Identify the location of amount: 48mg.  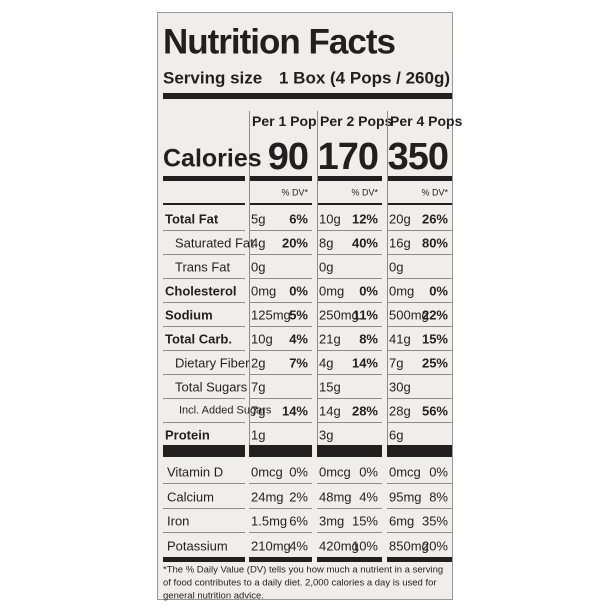
(335, 496).